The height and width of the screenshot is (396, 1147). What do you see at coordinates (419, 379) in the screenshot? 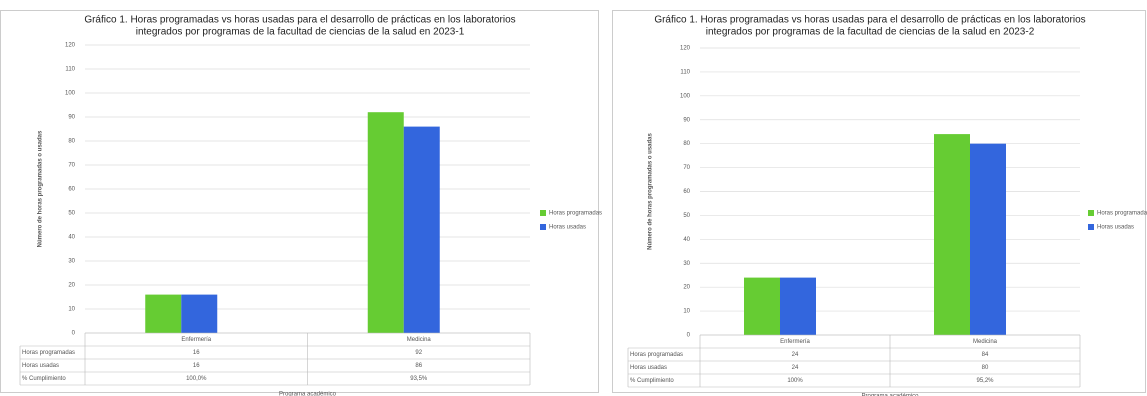
I see `table-cell: 93,5%` at bounding box center [419, 379].